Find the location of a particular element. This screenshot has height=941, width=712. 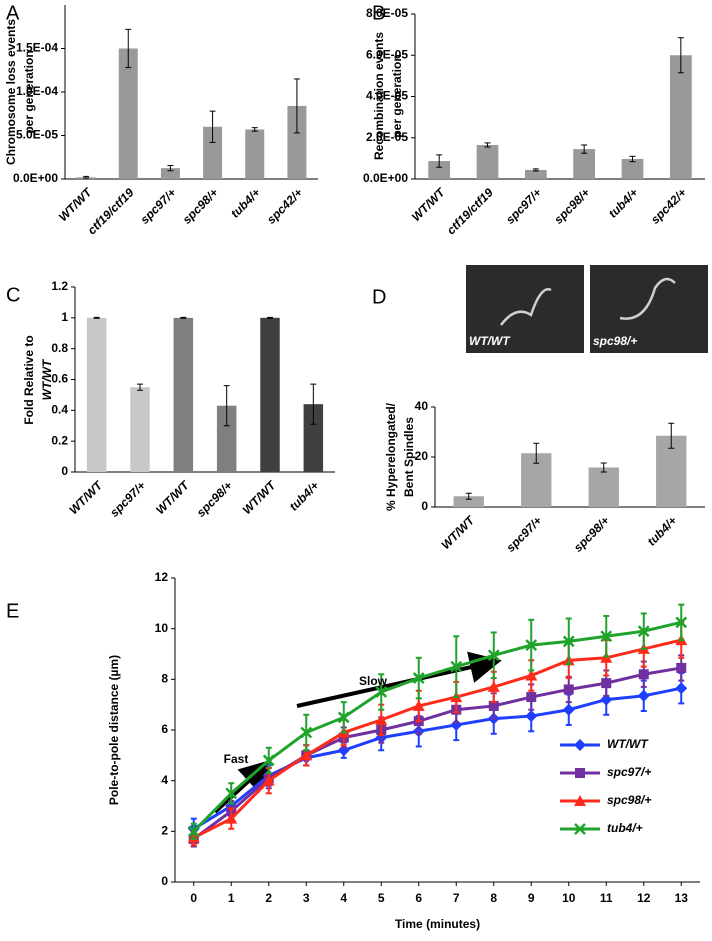

y-tick-label: 1.2 is located at coordinates (59, 286).